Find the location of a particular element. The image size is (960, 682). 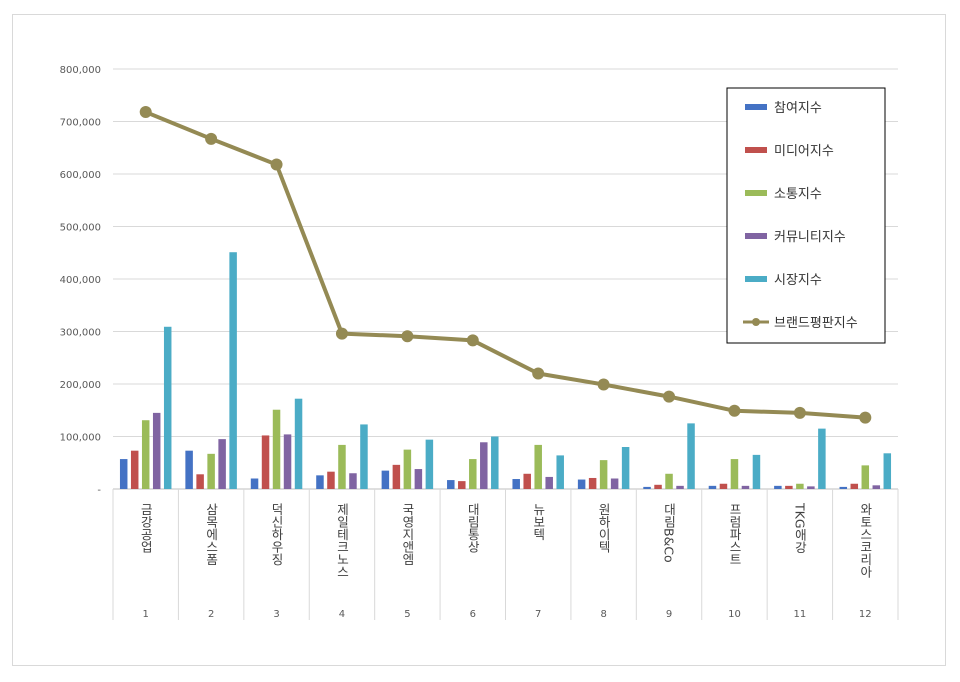

rank-label: 9 is located at coordinates (669, 614).